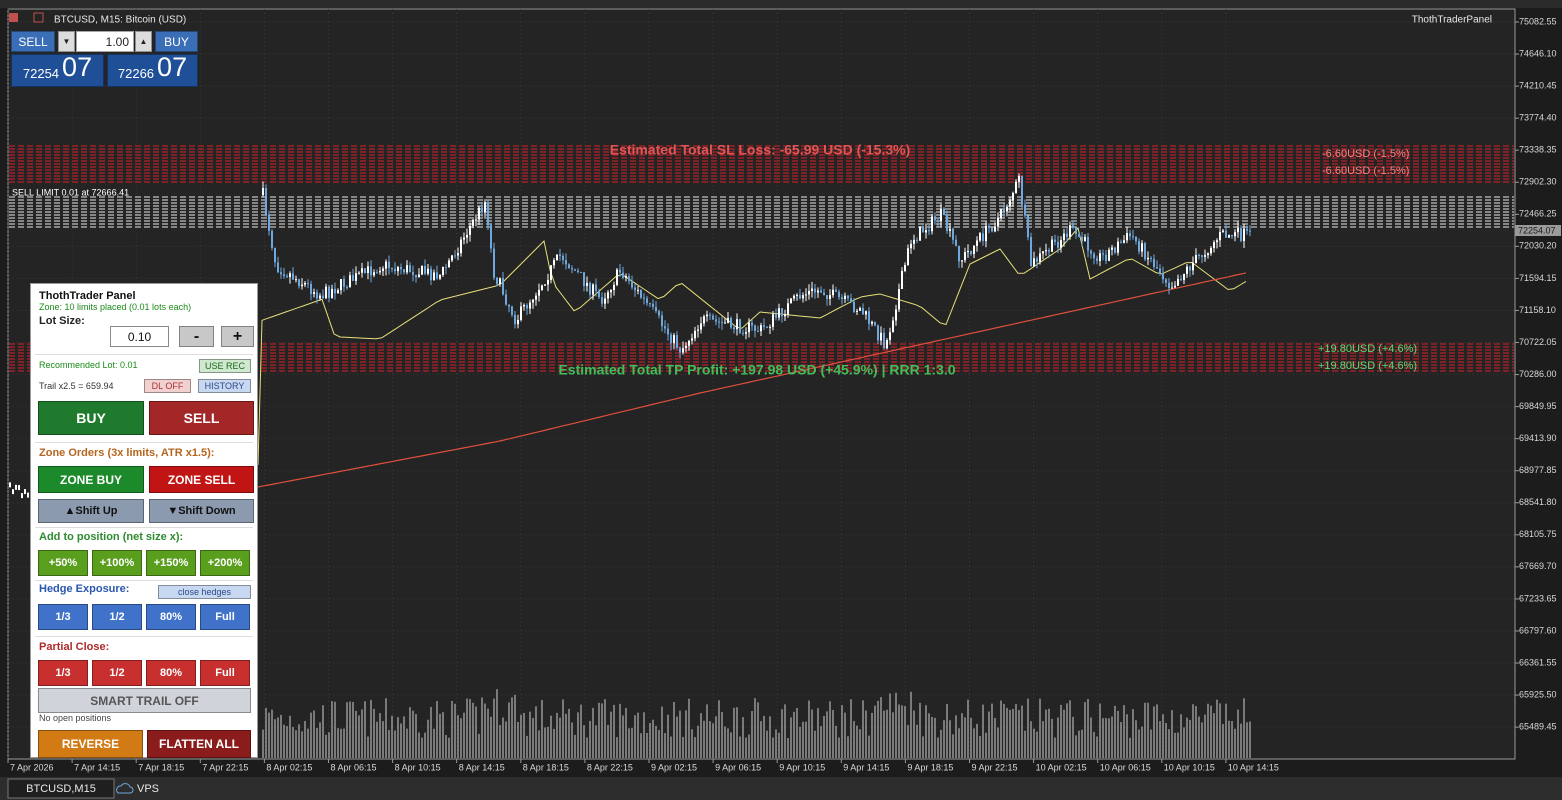 This screenshot has width=1562, height=800. What do you see at coordinates (136, 73) in the screenshot?
I see `buy-price: 72266` at bounding box center [136, 73].